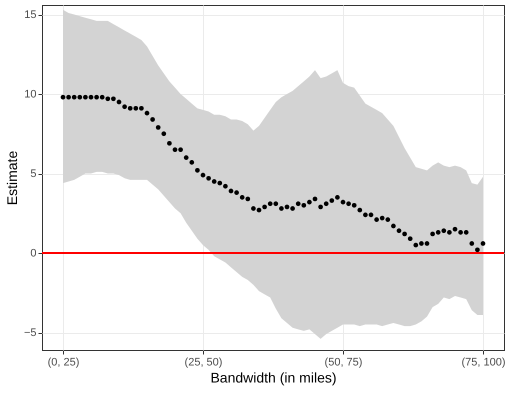 The width and height of the screenshot is (520, 400). Describe the element at coordinates (33, 174) in the screenshot. I see `y-tick-label: 5` at that location.